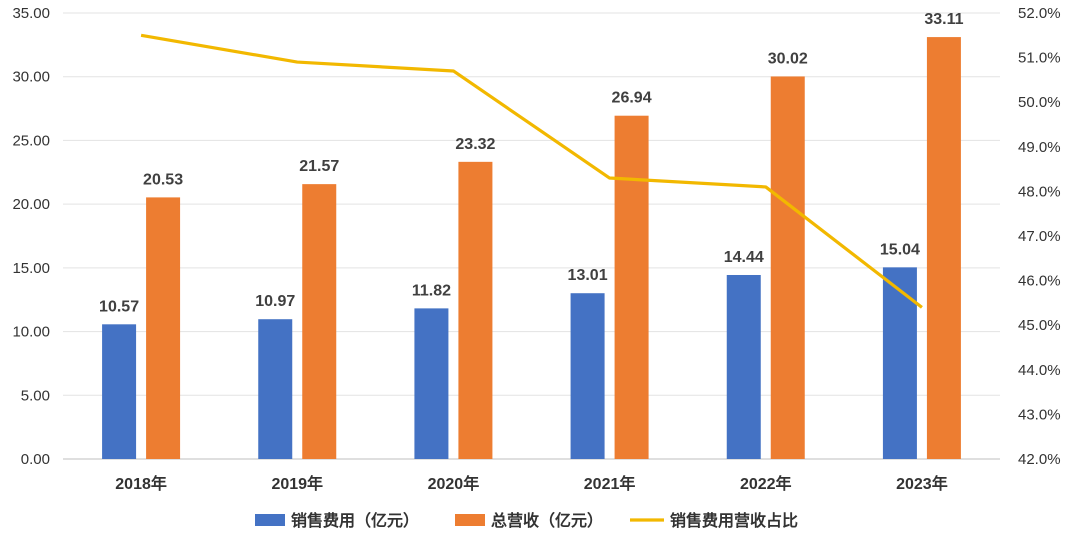  What do you see at coordinates (943, 19) in the screenshot?
I see `data-label: 33.11` at bounding box center [943, 19].